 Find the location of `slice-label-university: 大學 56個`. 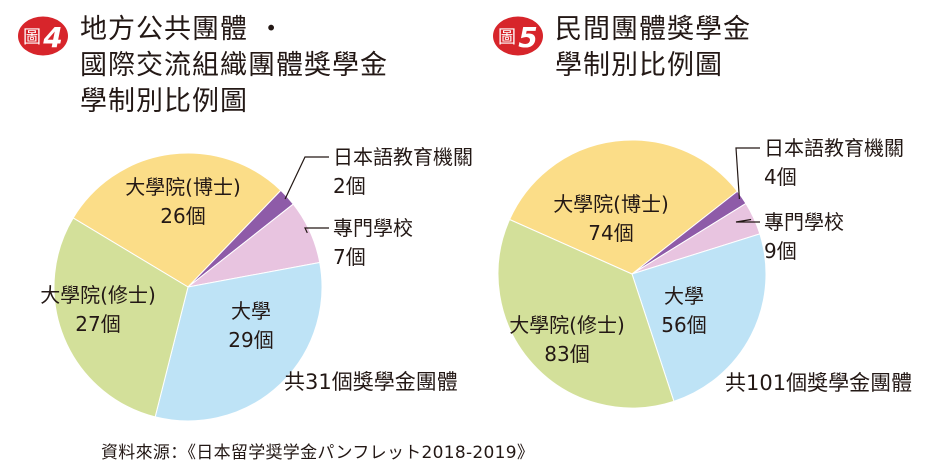

slice-label-university: 大學 56個 is located at coordinates (683, 310).